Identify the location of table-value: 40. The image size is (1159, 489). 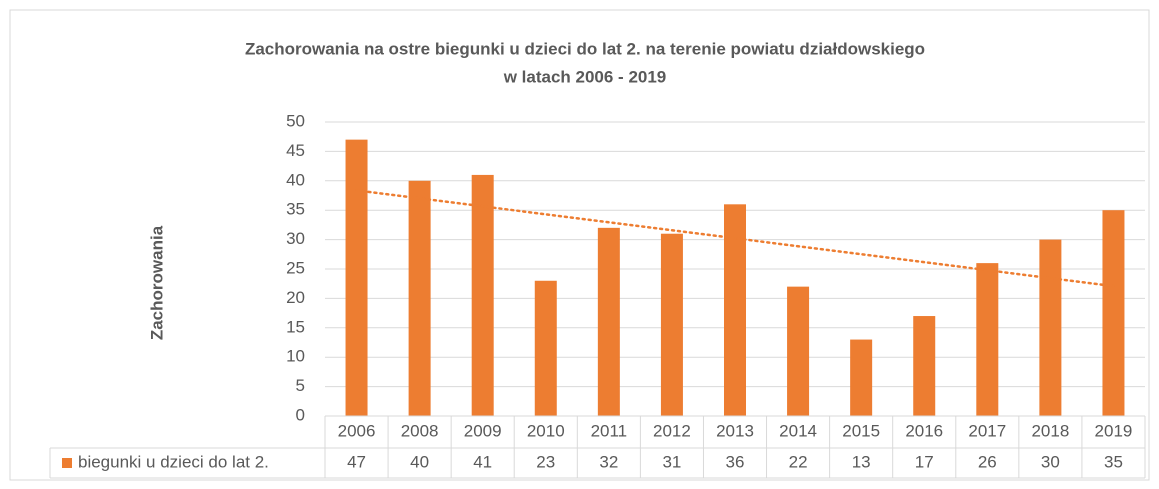
(419, 461).